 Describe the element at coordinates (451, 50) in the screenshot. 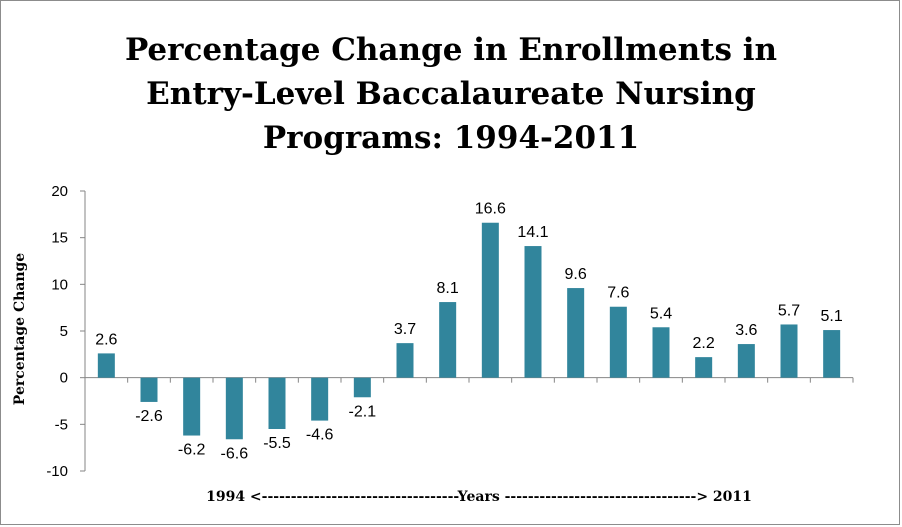

I see `chart-title-line-1: Percentage Change in Enrollments in` at that location.